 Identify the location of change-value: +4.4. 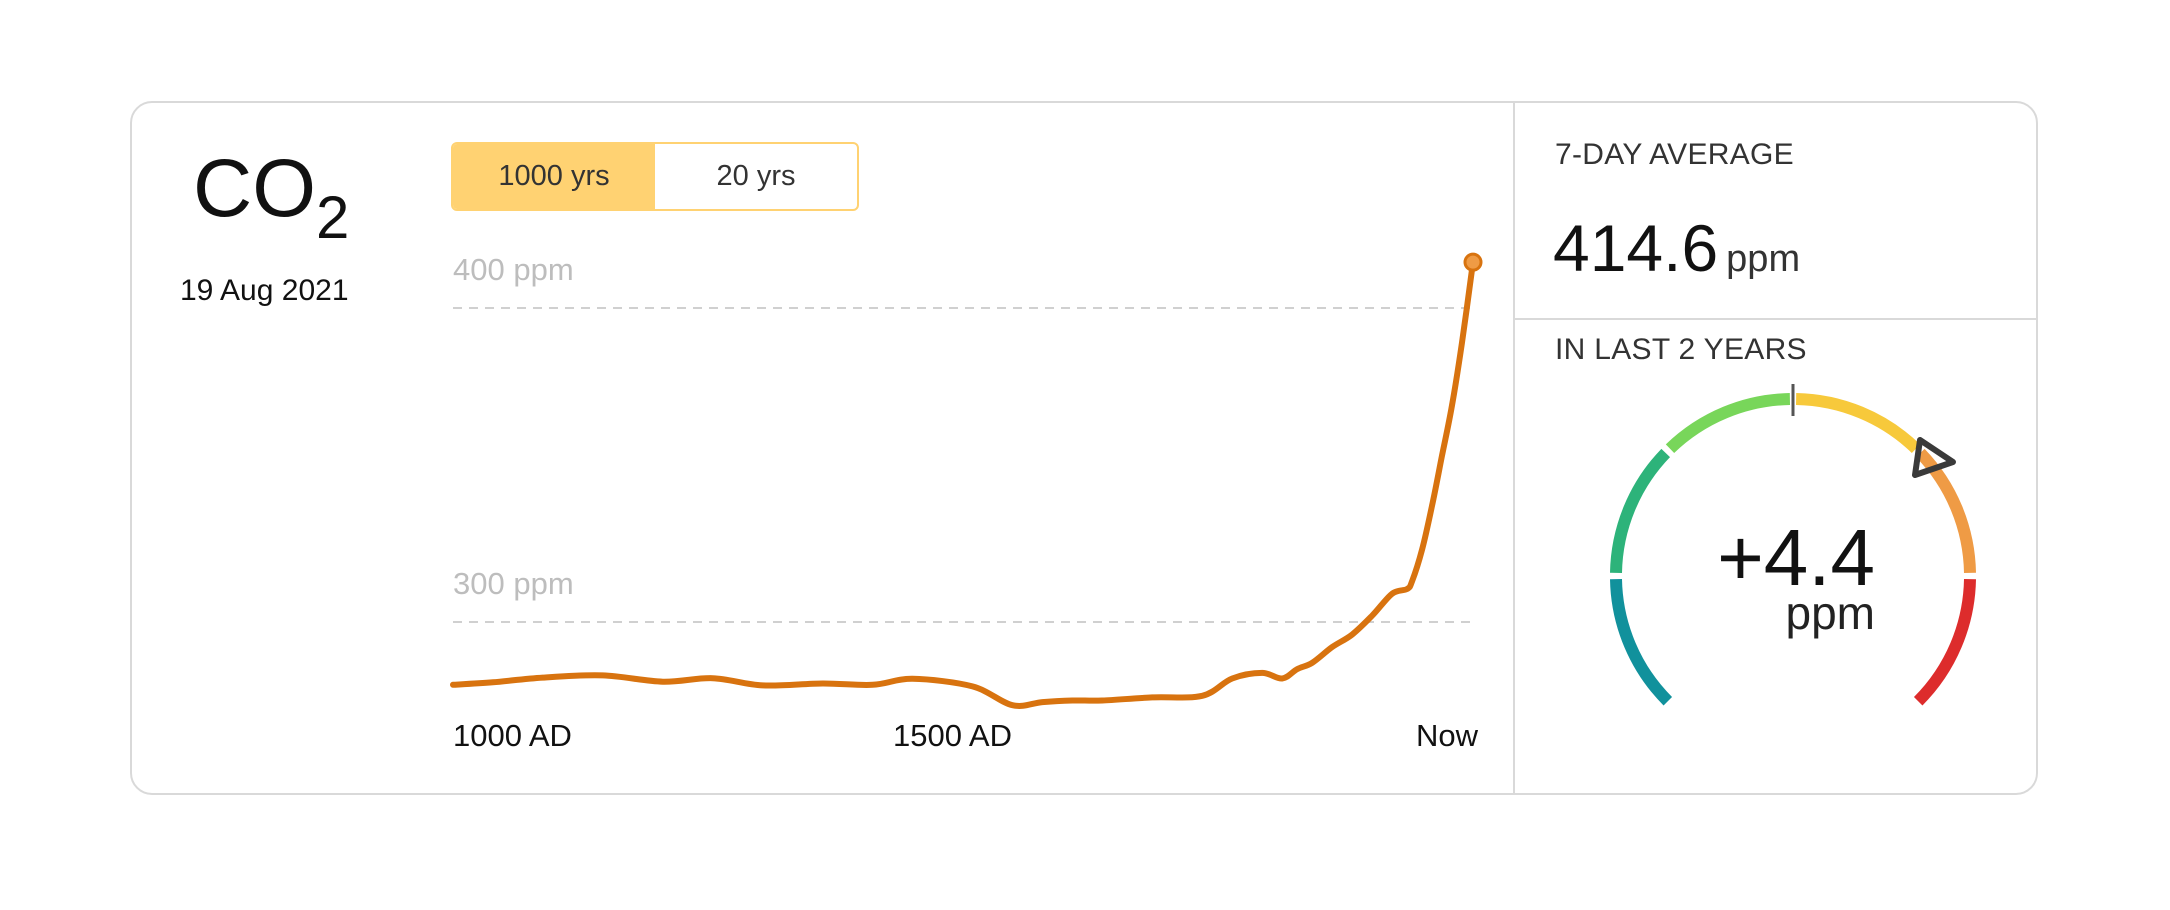
(1787, 558).